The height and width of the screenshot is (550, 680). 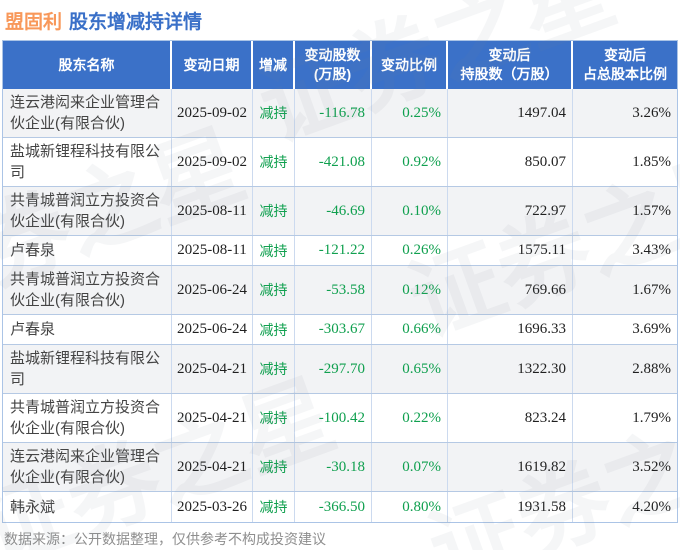 What do you see at coordinates (510, 418) in the screenshot?
I see `cell-after: 823.24` at bounding box center [510, 418].